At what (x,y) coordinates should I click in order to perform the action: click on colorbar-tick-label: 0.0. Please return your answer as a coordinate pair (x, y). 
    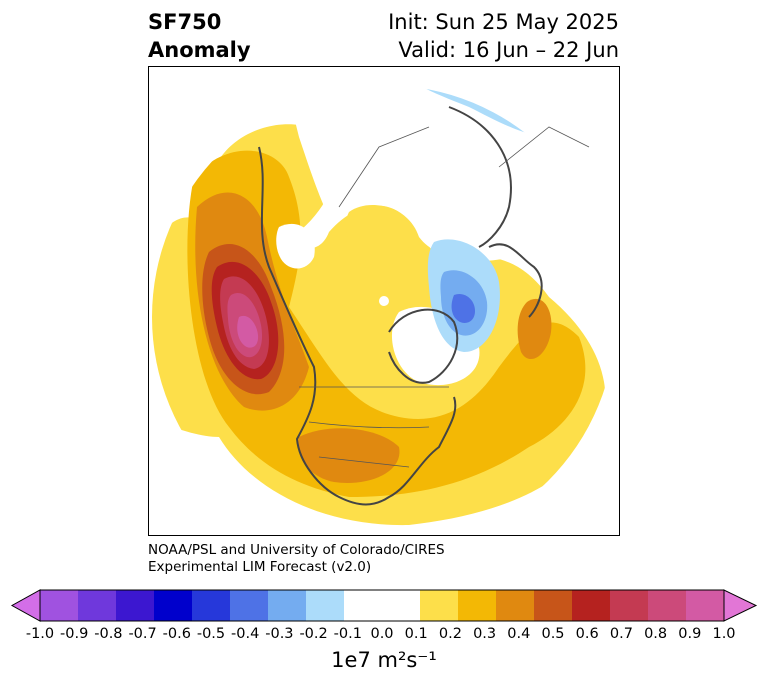
    Looking at the image, I should click on (382, 634).